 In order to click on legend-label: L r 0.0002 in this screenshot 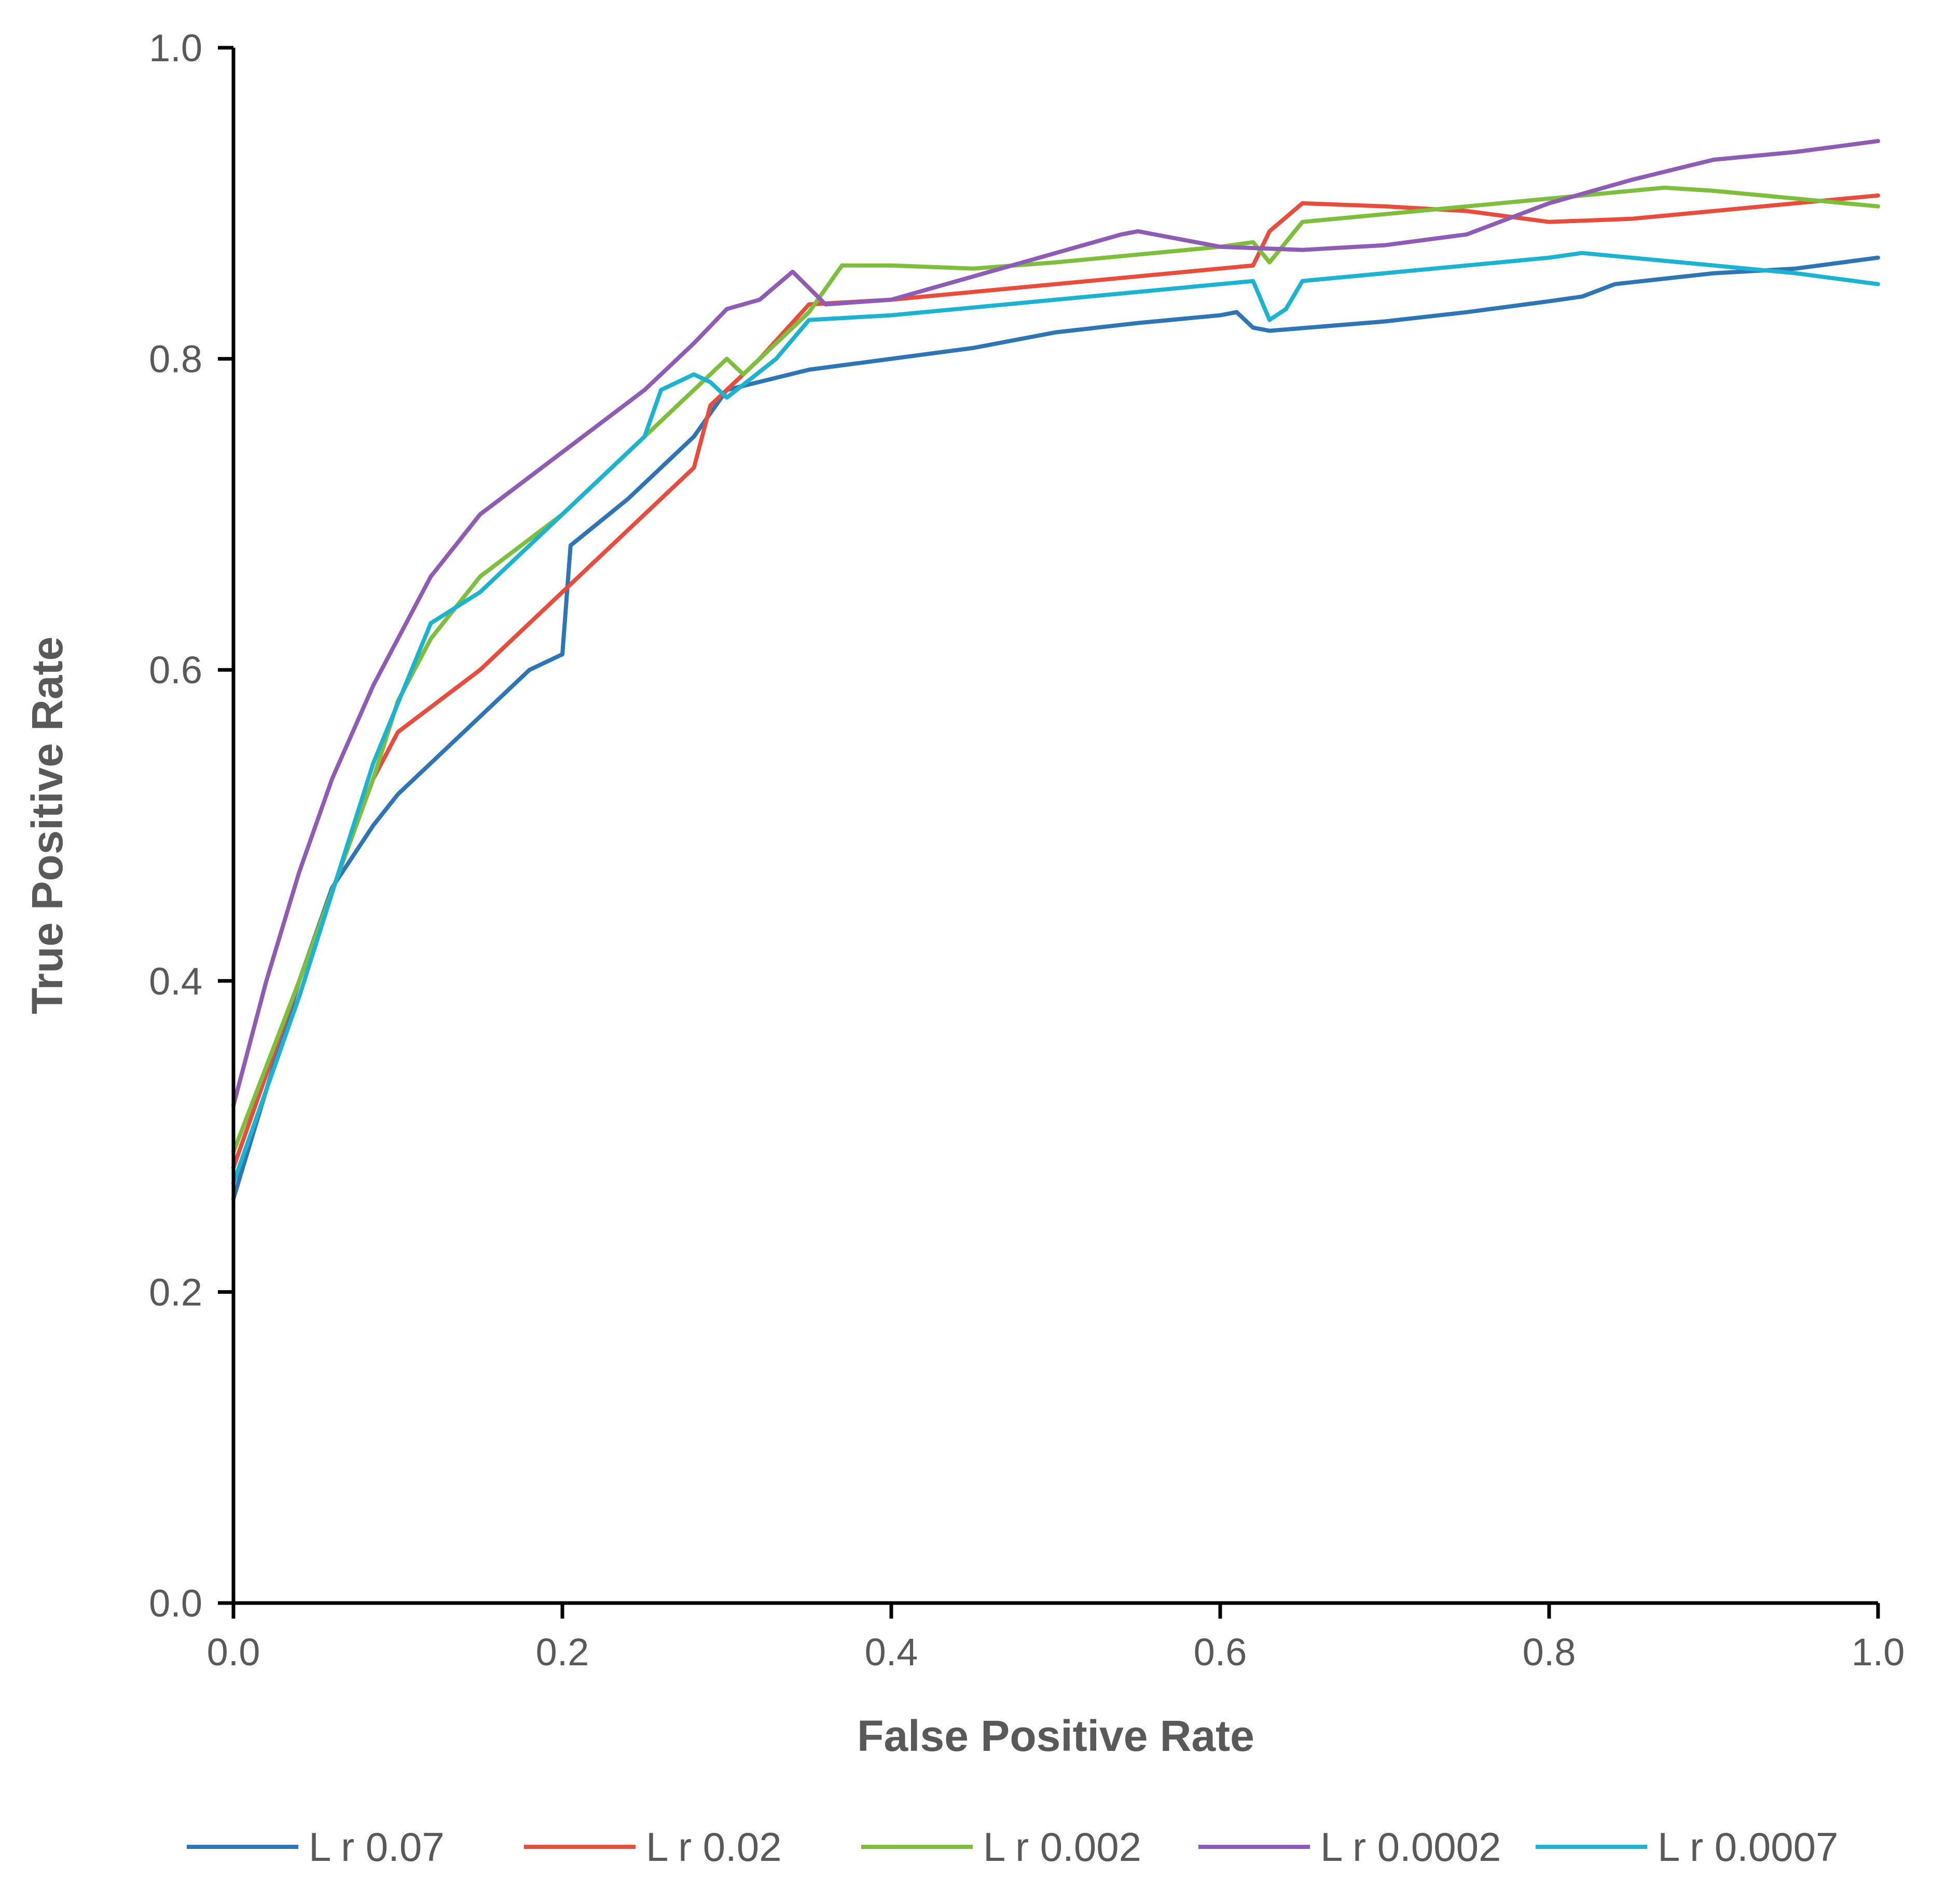, I will do `click(1410, 1847)`.